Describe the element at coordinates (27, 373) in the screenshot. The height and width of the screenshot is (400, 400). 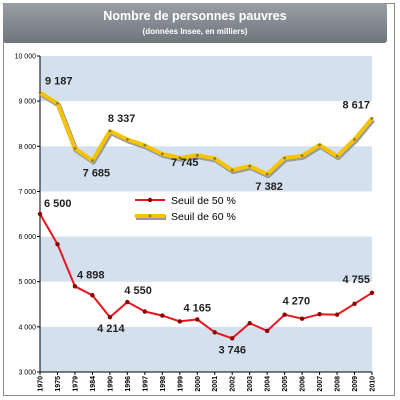
I see `y-tick-label: 3 000` at that location.